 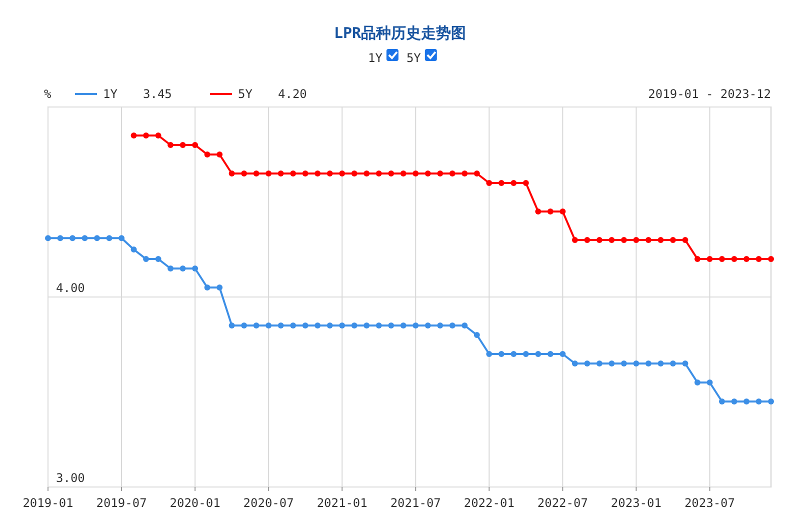 What do you see at coordinates (562, 503) in the screenshot?
I see `x-tick-label: 2022-07` at bounding box center [562, 503].